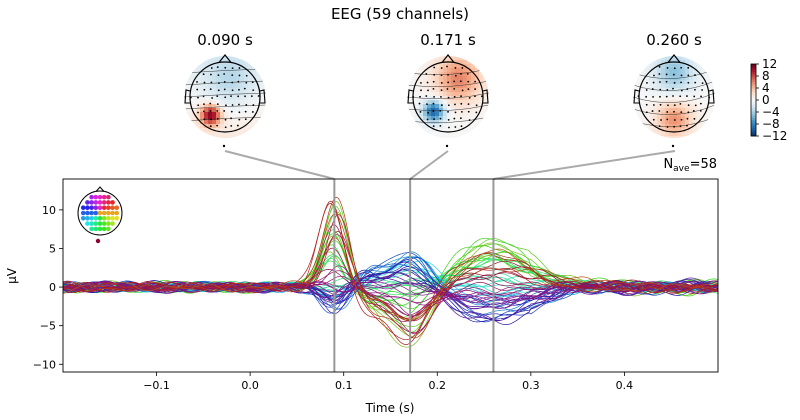 The image size is (800, 420). Describe the element at coordinates (225, 89) in the screenshot. I see `topomap: 0.090 s` at that location.